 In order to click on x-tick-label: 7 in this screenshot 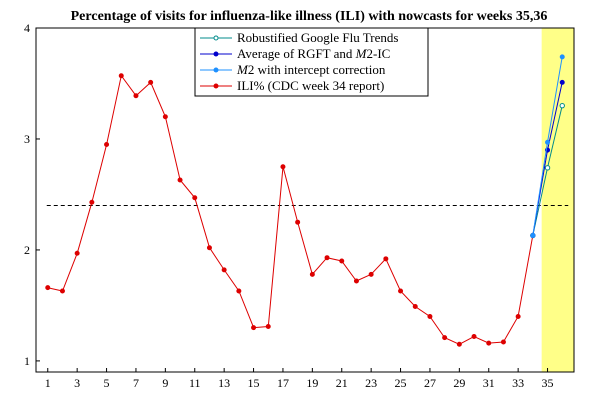, I will do `click(136, 383)`.